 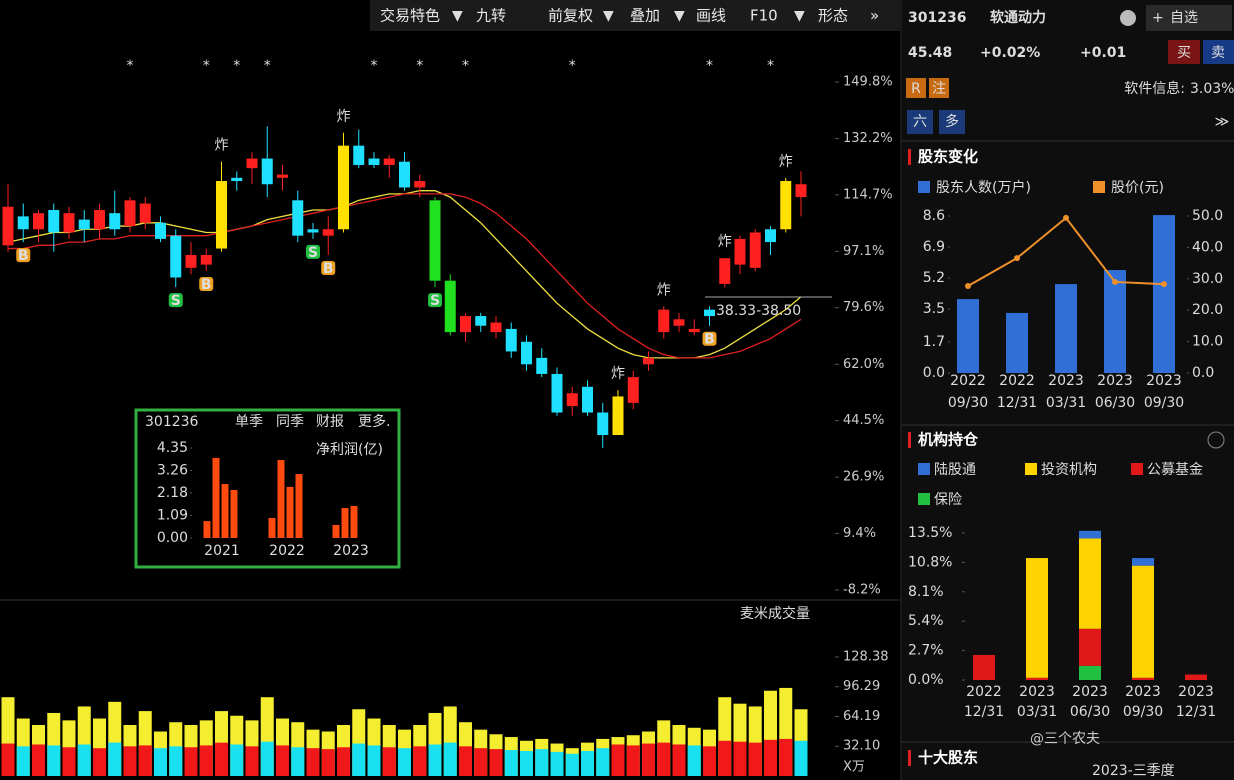 I want to click on y-tick-label: 44.5%, so click(x=863, y=420).